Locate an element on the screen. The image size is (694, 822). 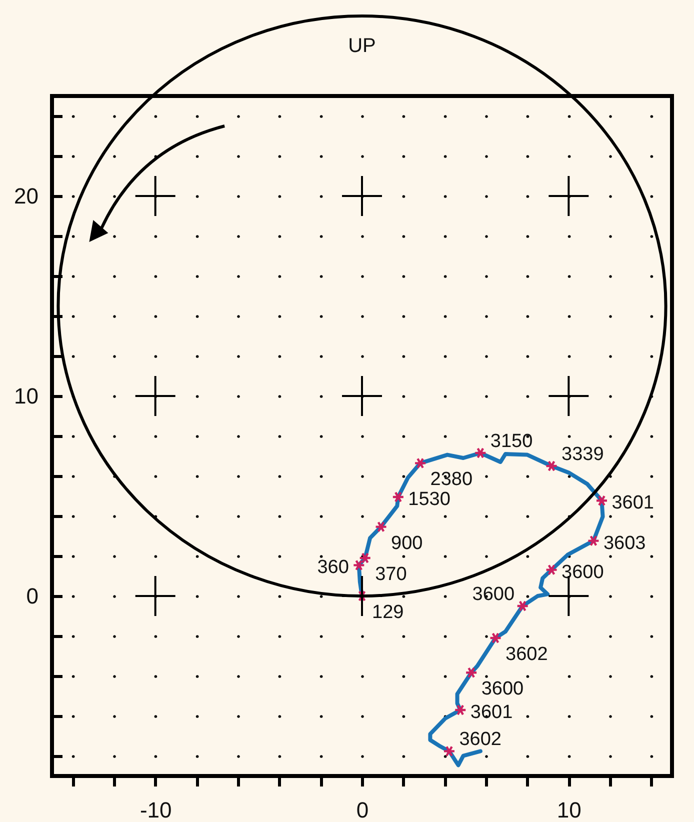
annotation: 900 is located at coordinates (407, 543).